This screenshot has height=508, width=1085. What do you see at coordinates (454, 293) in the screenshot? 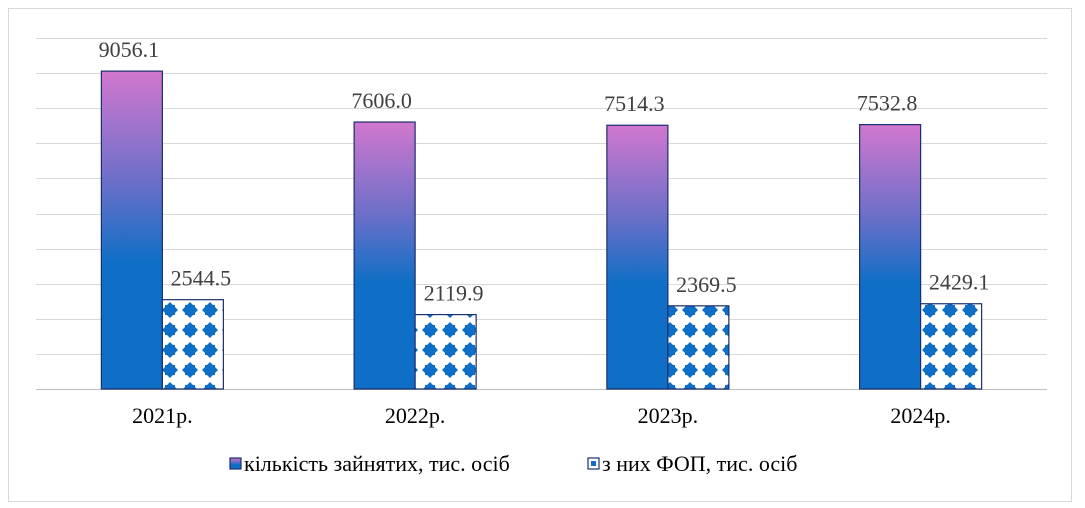
I see `data-label: 2119.9` at bounding box center [454, 293].